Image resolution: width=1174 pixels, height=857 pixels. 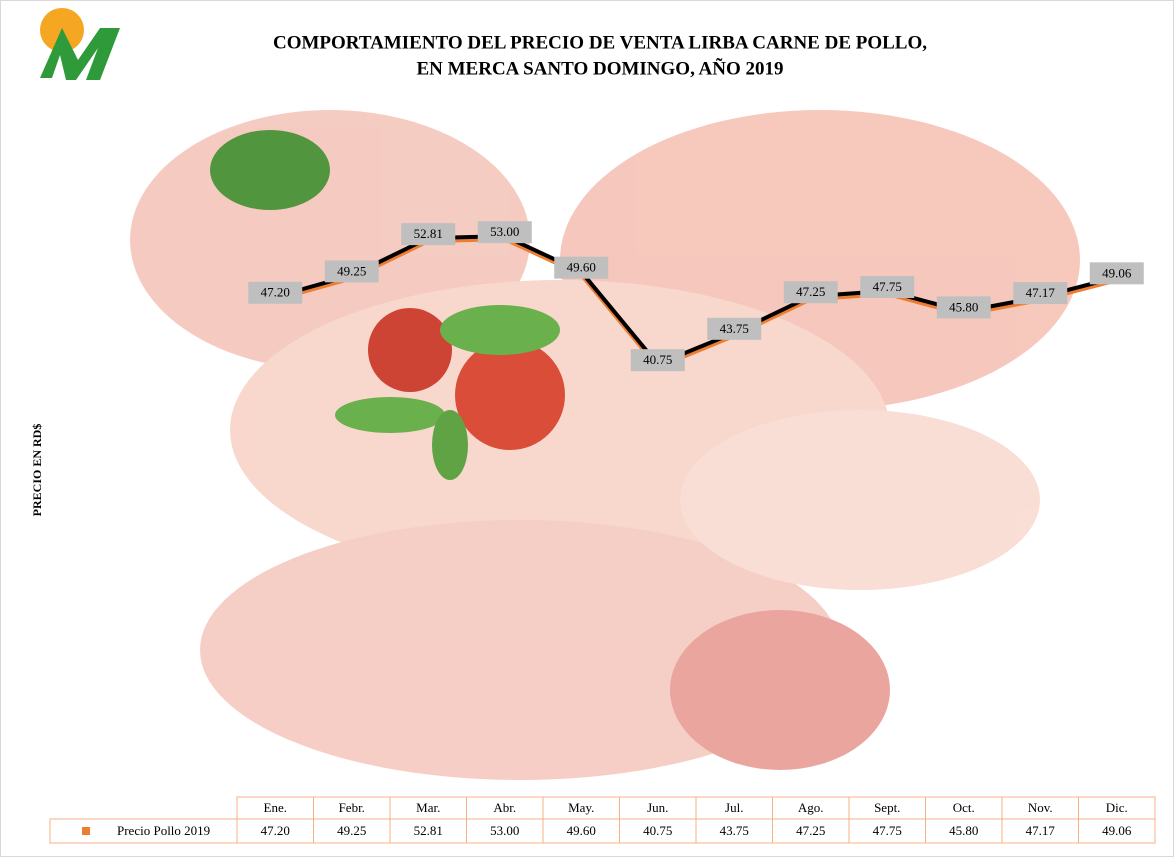 I want to click on data-label: 49.60, so click(x=581, y=267).